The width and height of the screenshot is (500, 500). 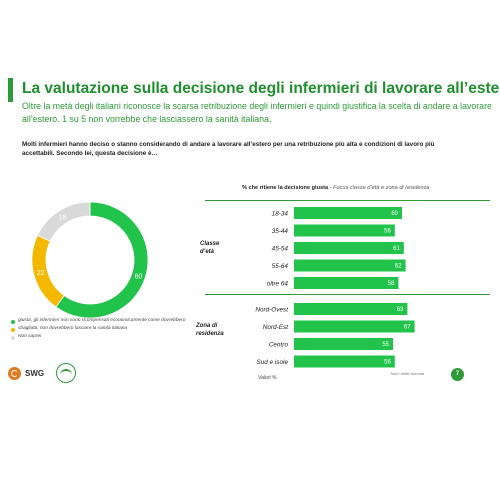 What do you see at coordinates (347, 200) in the screenshot?
I see `panel-divider-top` at bounding box center [347, 200].